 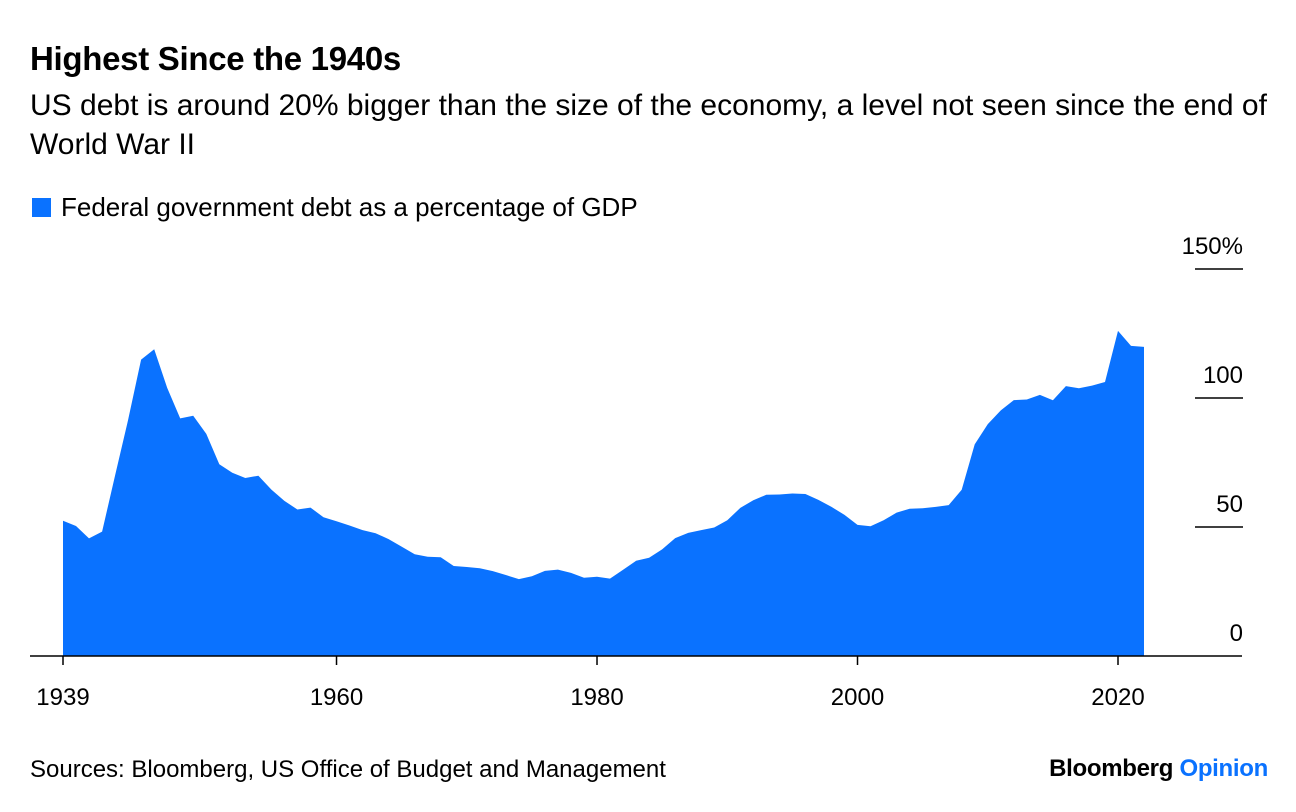 What do you see at coordinates (336, 697) in the screenshot?
I see `x-tick-label-1960: 1960` at bounding box center [336, 697].